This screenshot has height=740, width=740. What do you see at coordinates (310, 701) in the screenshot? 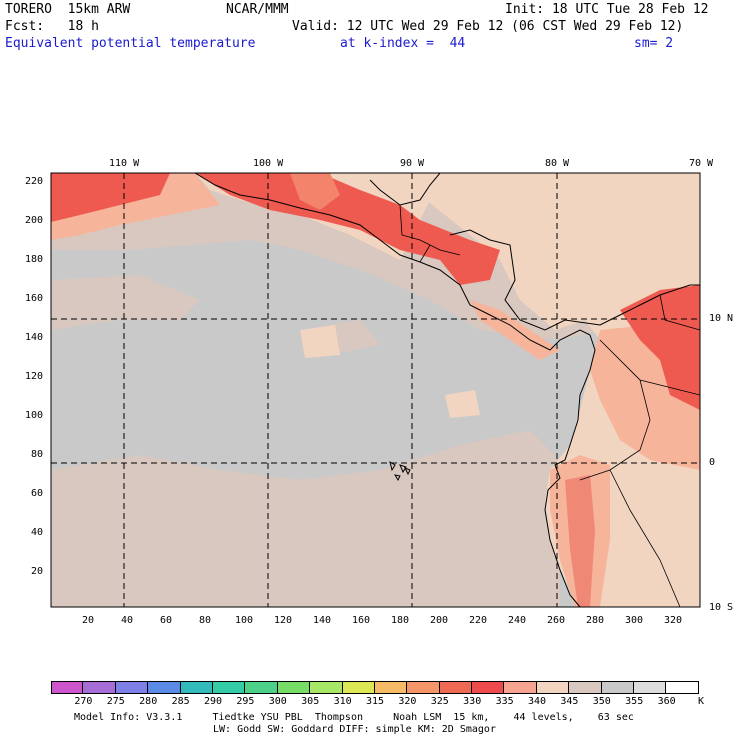
I see `colorbar-label: 305` at bounding box center [310, 701].